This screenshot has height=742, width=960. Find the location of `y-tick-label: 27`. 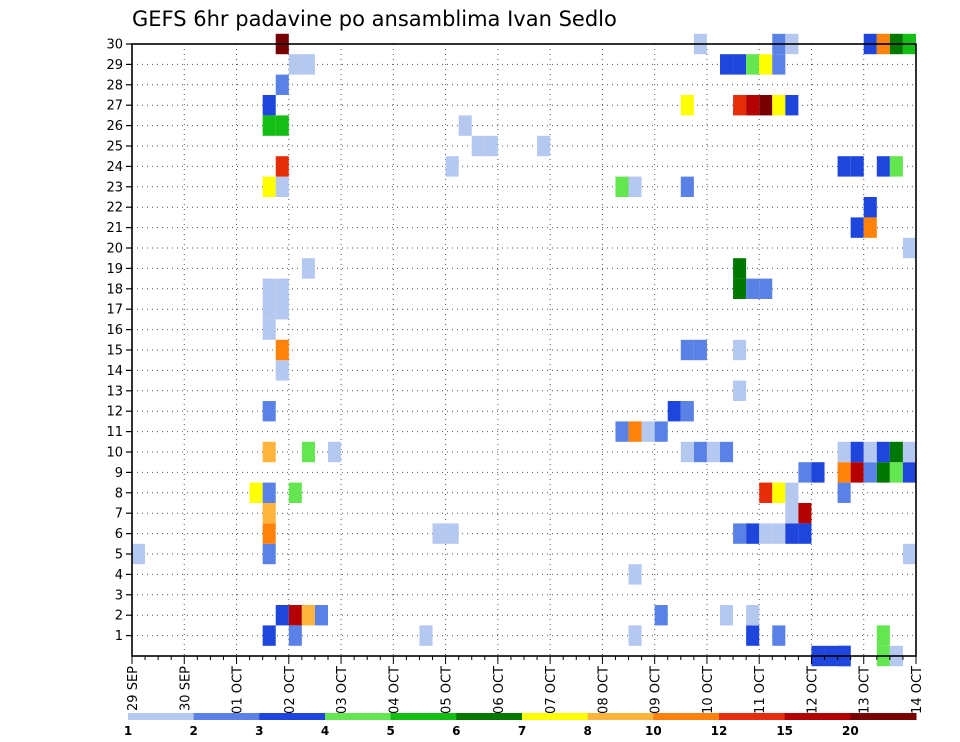

y-tick-label: 27 is located at coordinates (114, 106).